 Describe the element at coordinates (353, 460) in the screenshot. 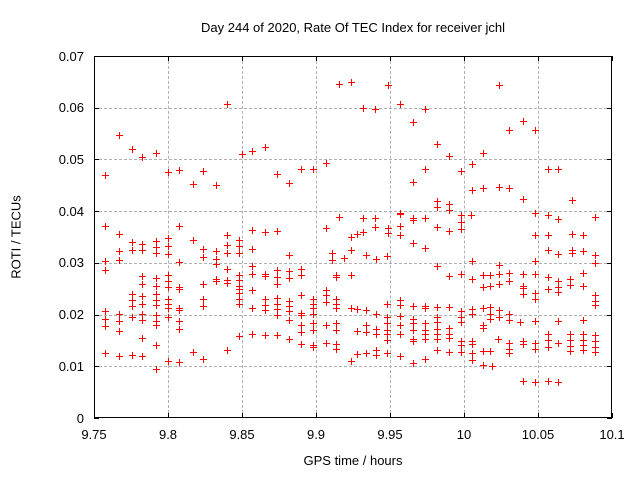

I see `x-axis-label: GPS time / hours` at that location.